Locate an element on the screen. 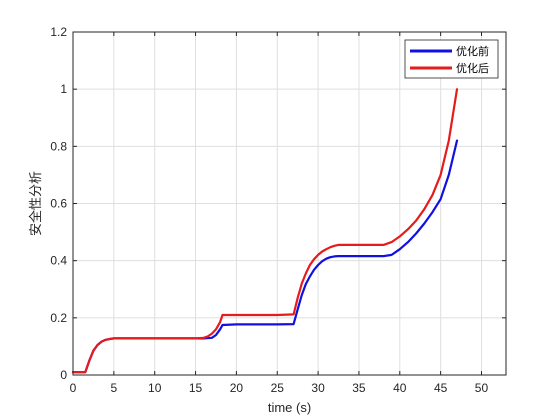  x-tick-label: 40 is located at coordinates (400, 388).